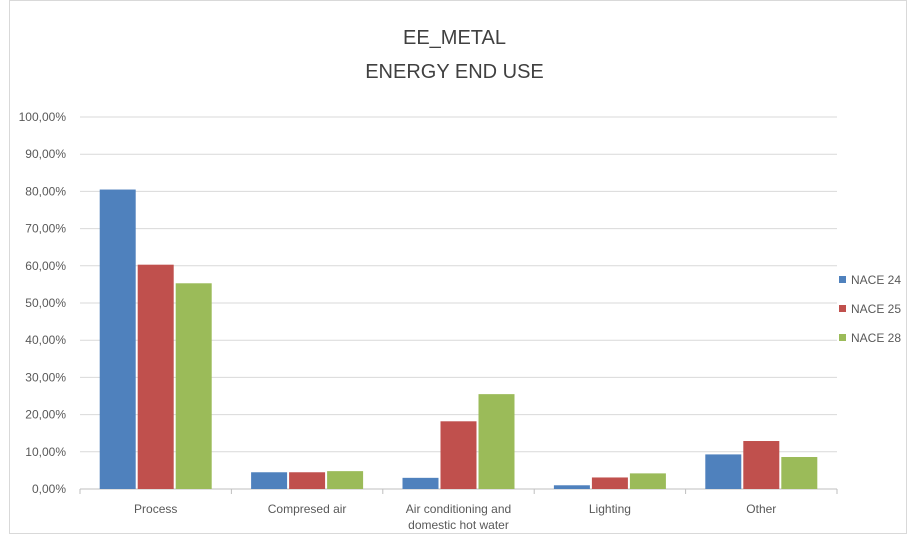 The width and height of the screenshot is (909, 536). I want to click on y-tick-label: 100,00%, so click(43, 117).